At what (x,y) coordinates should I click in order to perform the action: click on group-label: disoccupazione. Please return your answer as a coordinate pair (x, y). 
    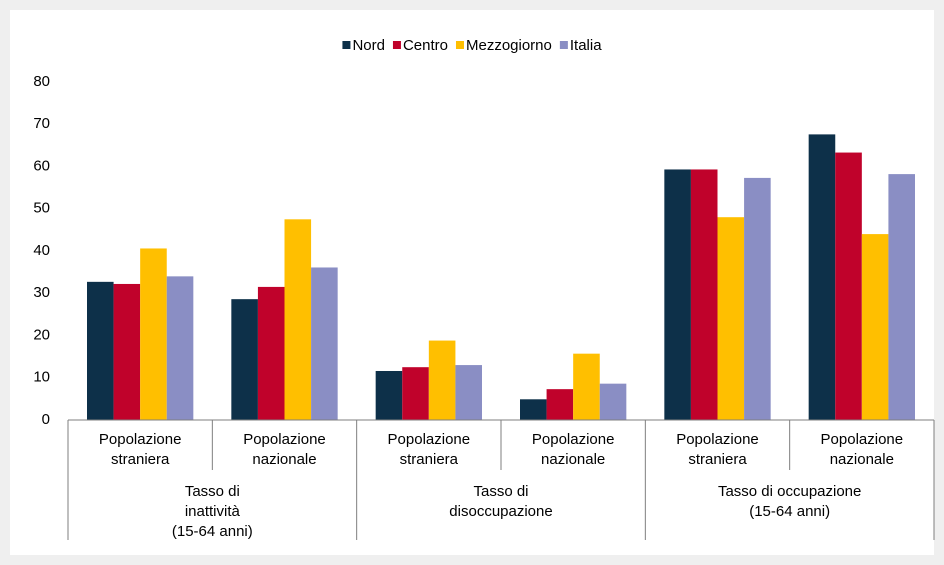
    Looking at the image, I should click on (500, 511).